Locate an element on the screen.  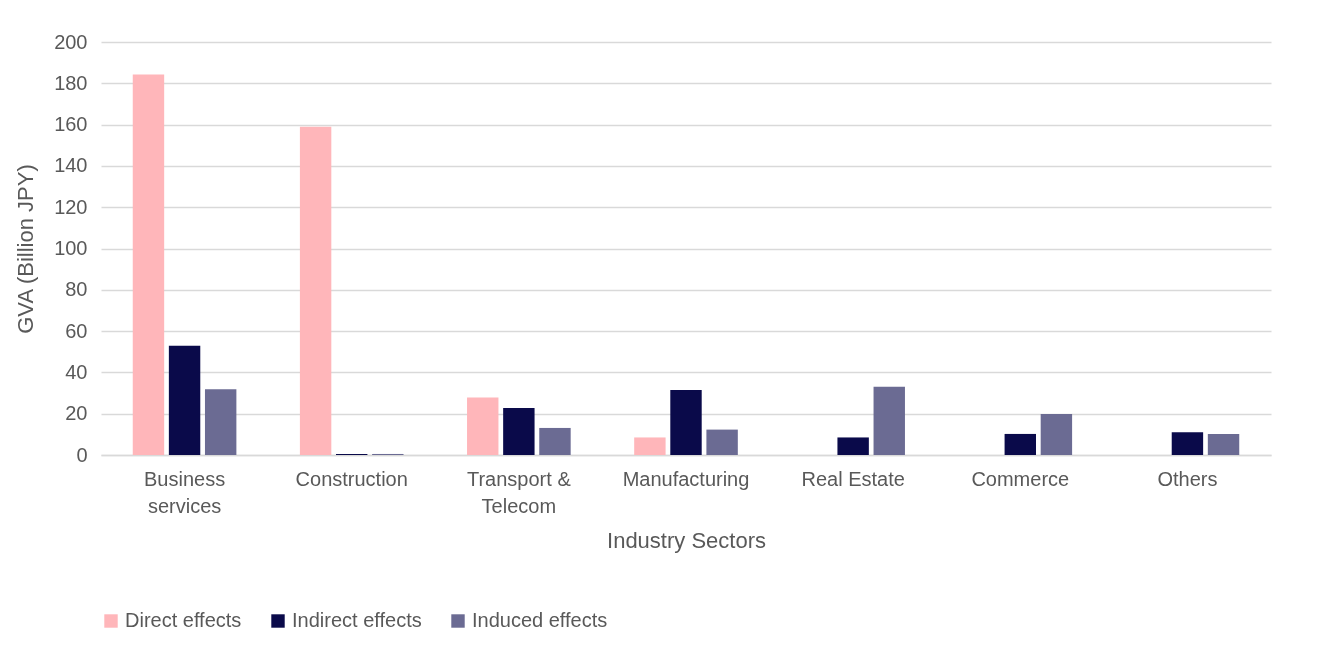
x-tick-label: Business services is located at coordinates (184, 492).